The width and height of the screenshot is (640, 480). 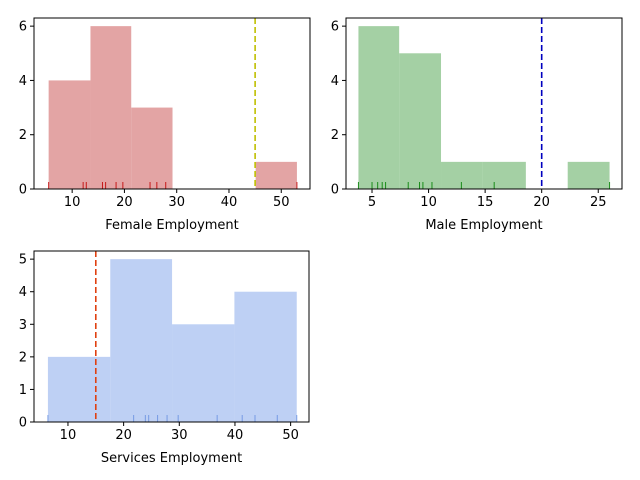 What do you see at coordinates (290, 435) in the screenshot?
I see `services-x-tick-label: 50` at bounding box center [290, 435].